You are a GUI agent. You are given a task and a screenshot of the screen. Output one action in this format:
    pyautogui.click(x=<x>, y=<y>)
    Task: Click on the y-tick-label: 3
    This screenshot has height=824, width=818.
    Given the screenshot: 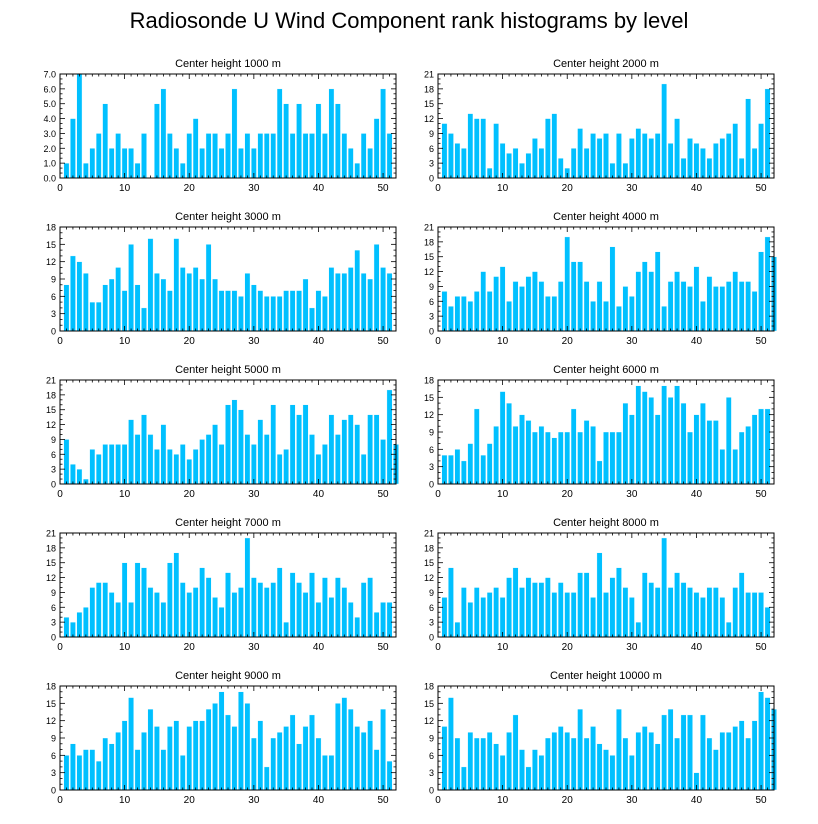 What is the action you would take?
    pyautogui.click(x=53, y=623)
    